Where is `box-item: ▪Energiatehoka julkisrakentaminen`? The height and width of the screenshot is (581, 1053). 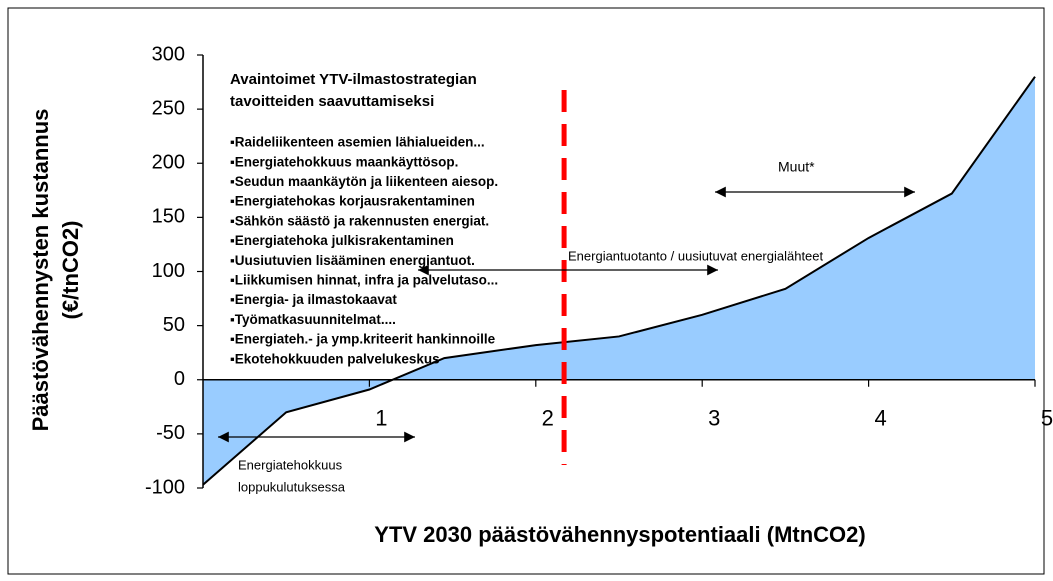 box-item: ▪Energiatehoka julkisrakentaminen is located at coordinates (342, 240).